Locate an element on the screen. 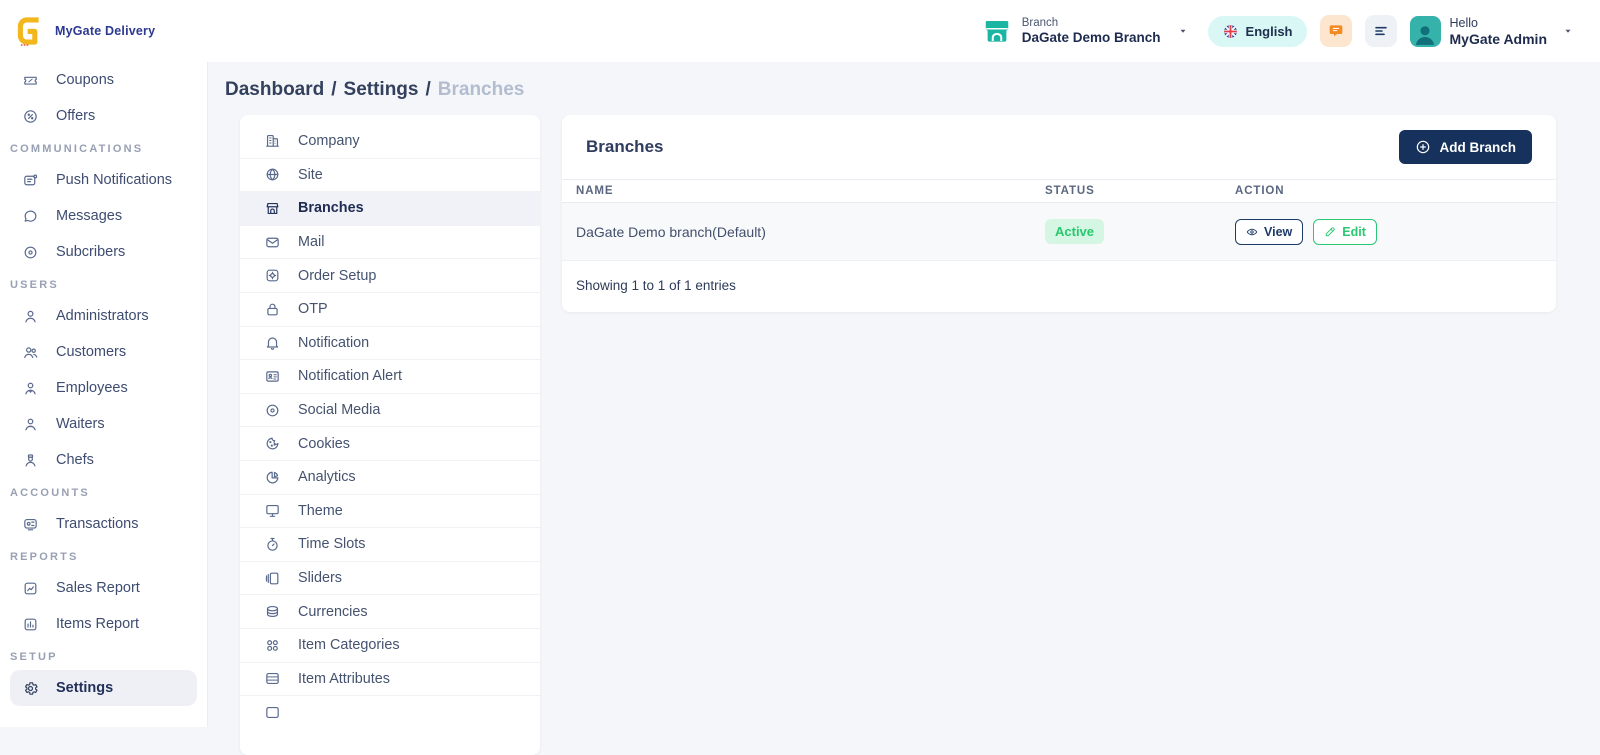  target-icon is located at coordinates (30, 252).